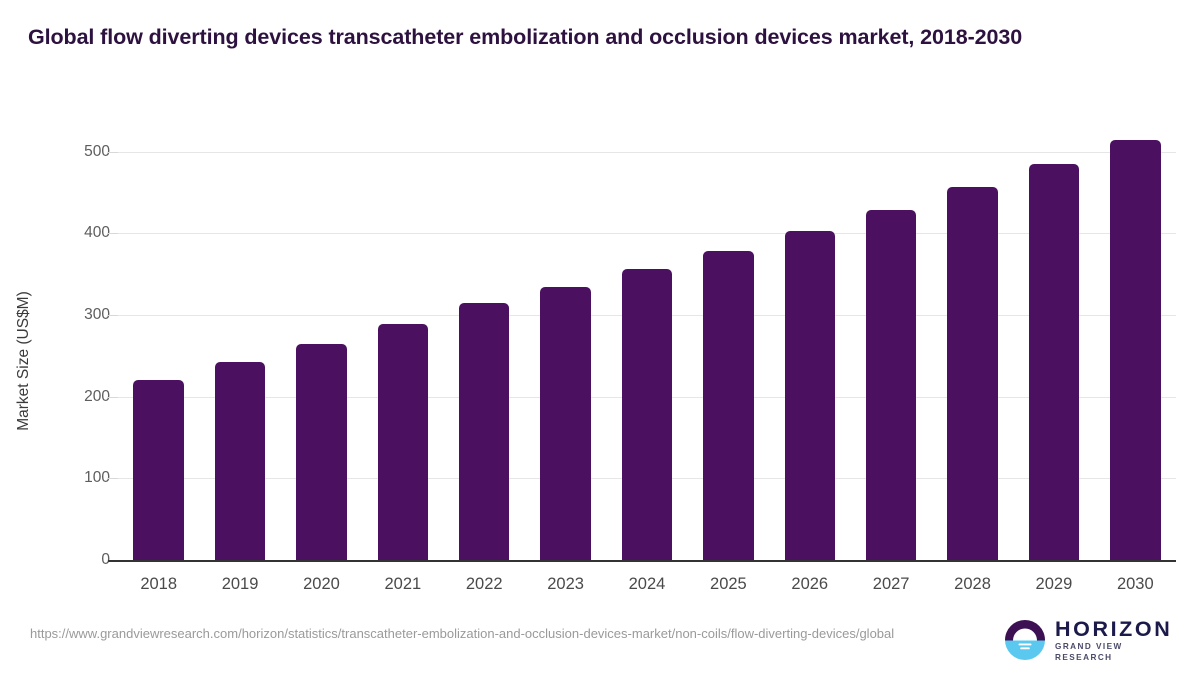  What do you see at coordinates (972, 584) in the screenshot?
I see `x-axis-tick-label: 2028` at bounding box center [972, 584].